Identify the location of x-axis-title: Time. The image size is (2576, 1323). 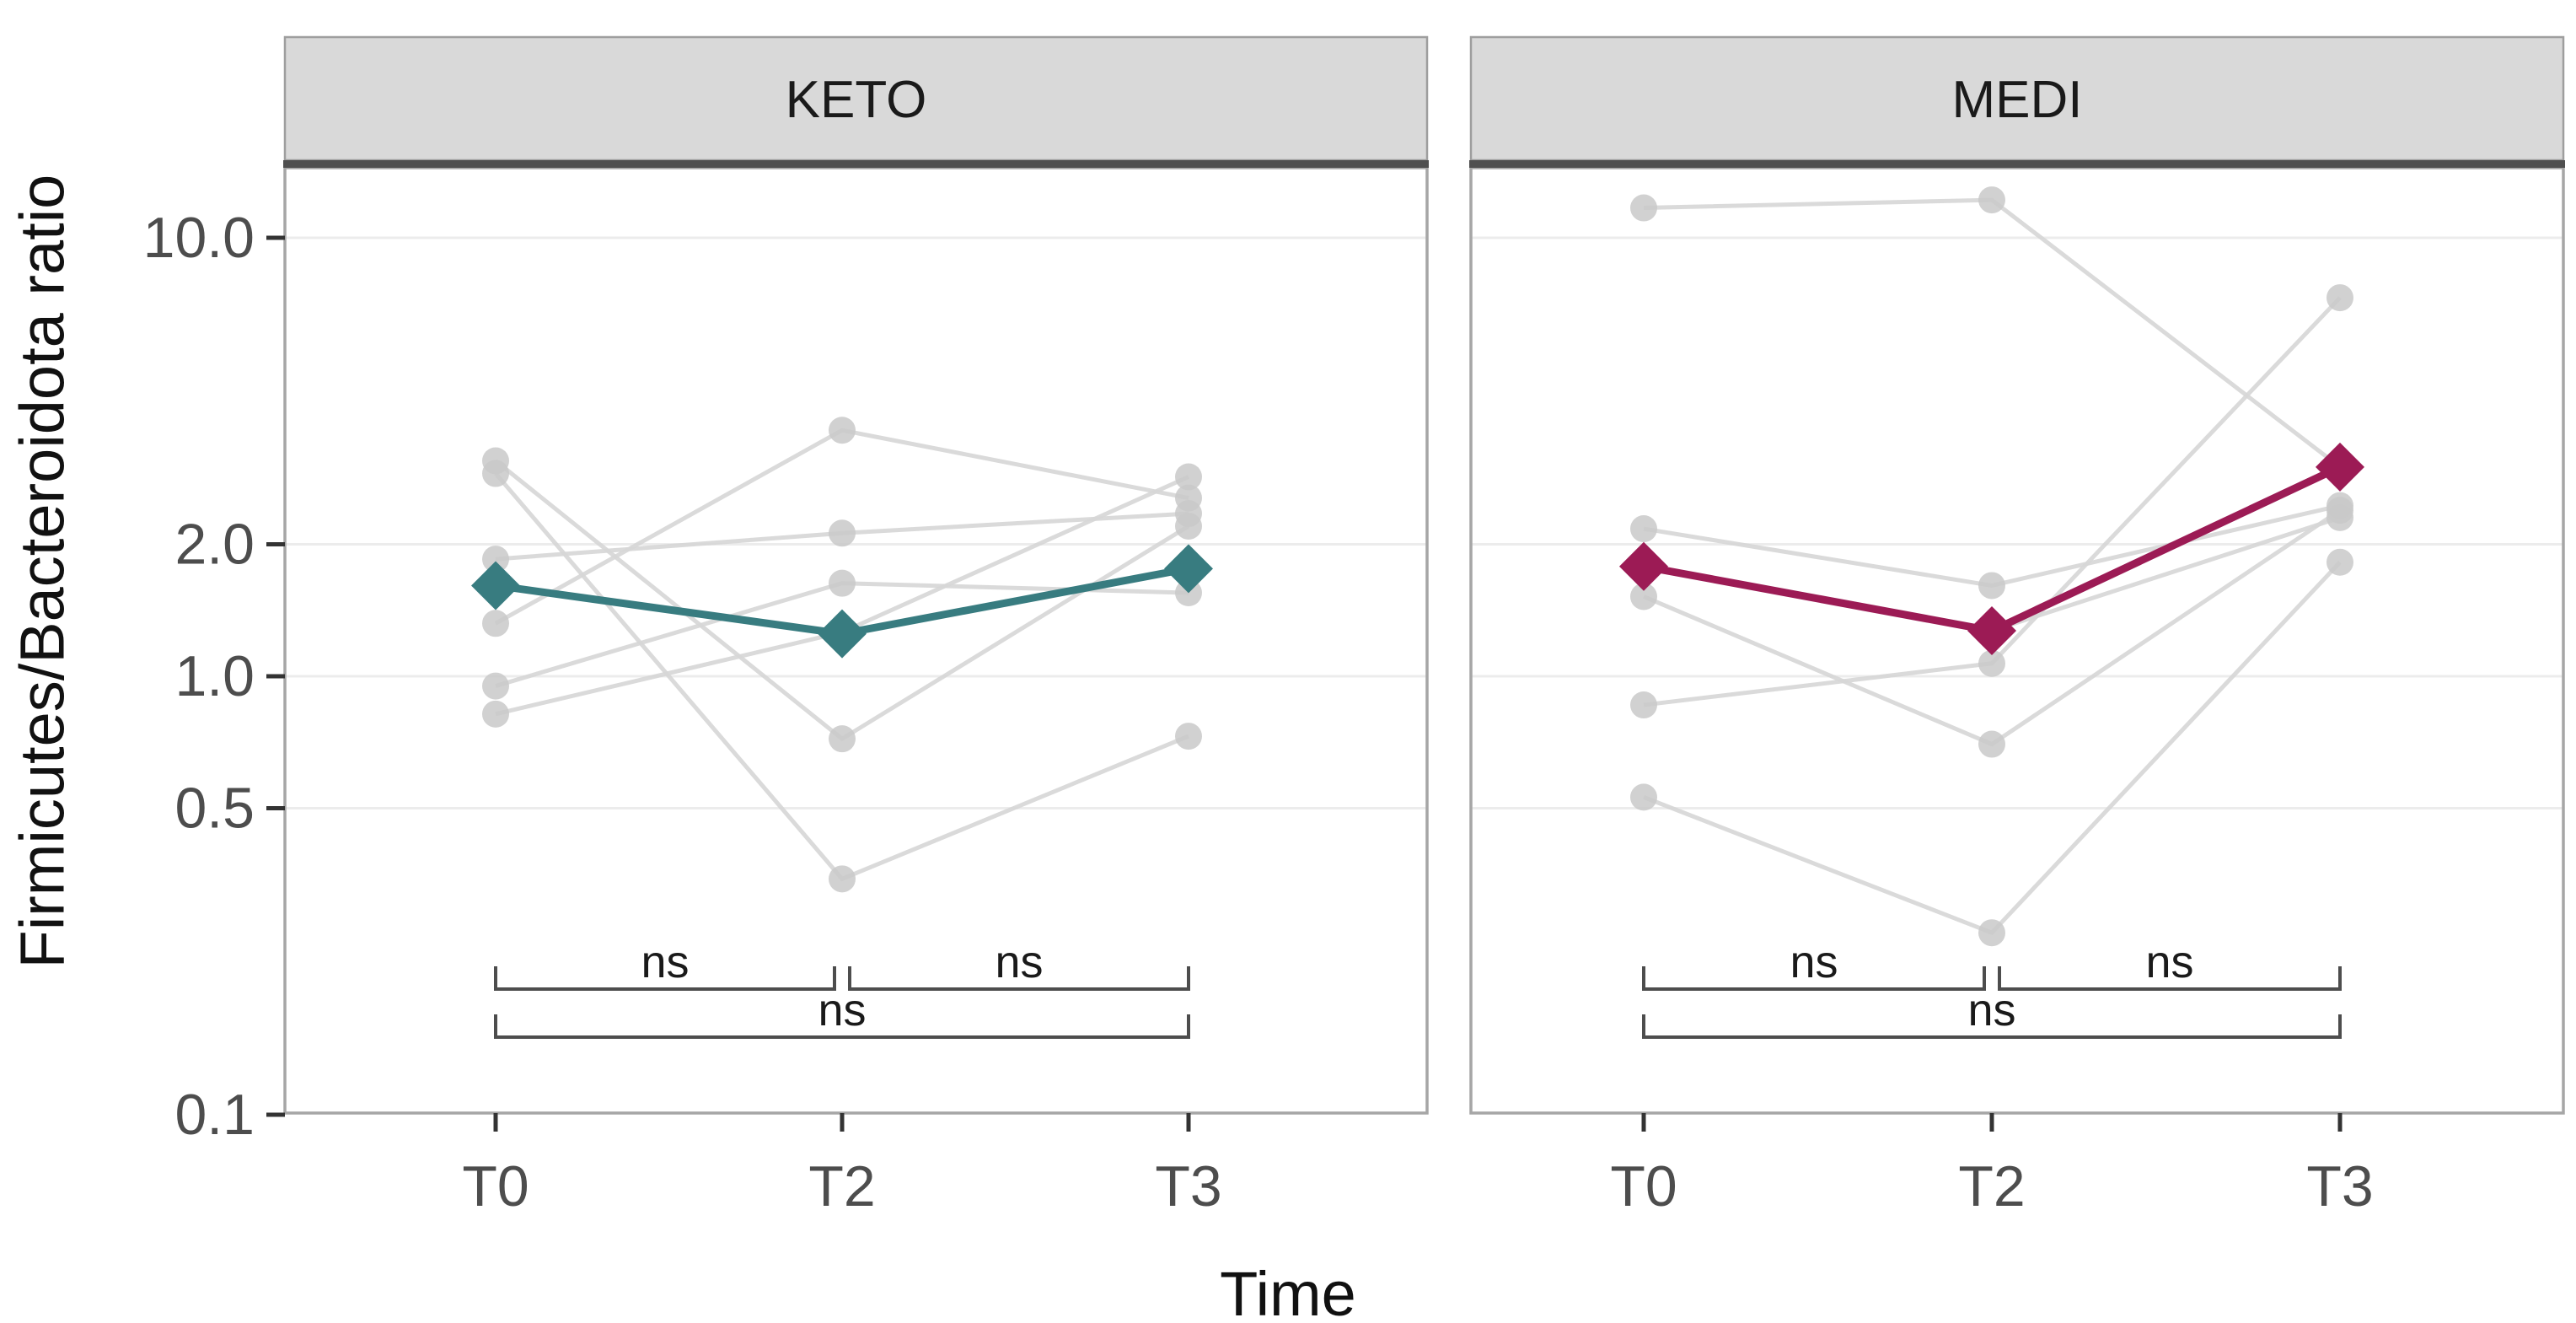
(1288, 1291).